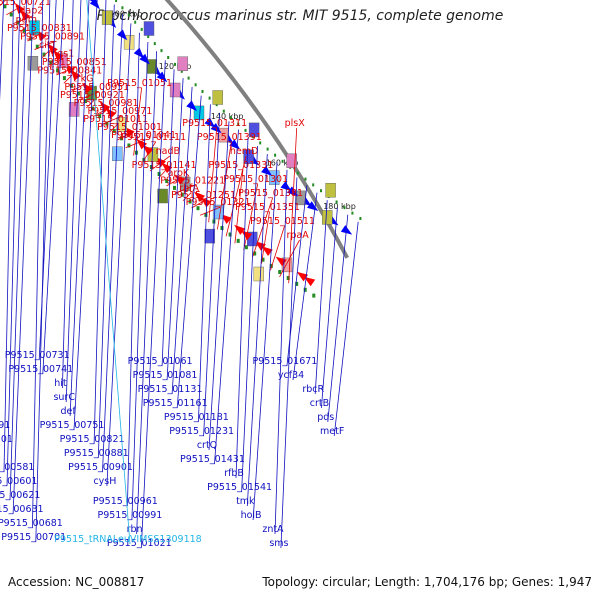  I want to click on forward-gene-label: aroK, so click(179, 173).